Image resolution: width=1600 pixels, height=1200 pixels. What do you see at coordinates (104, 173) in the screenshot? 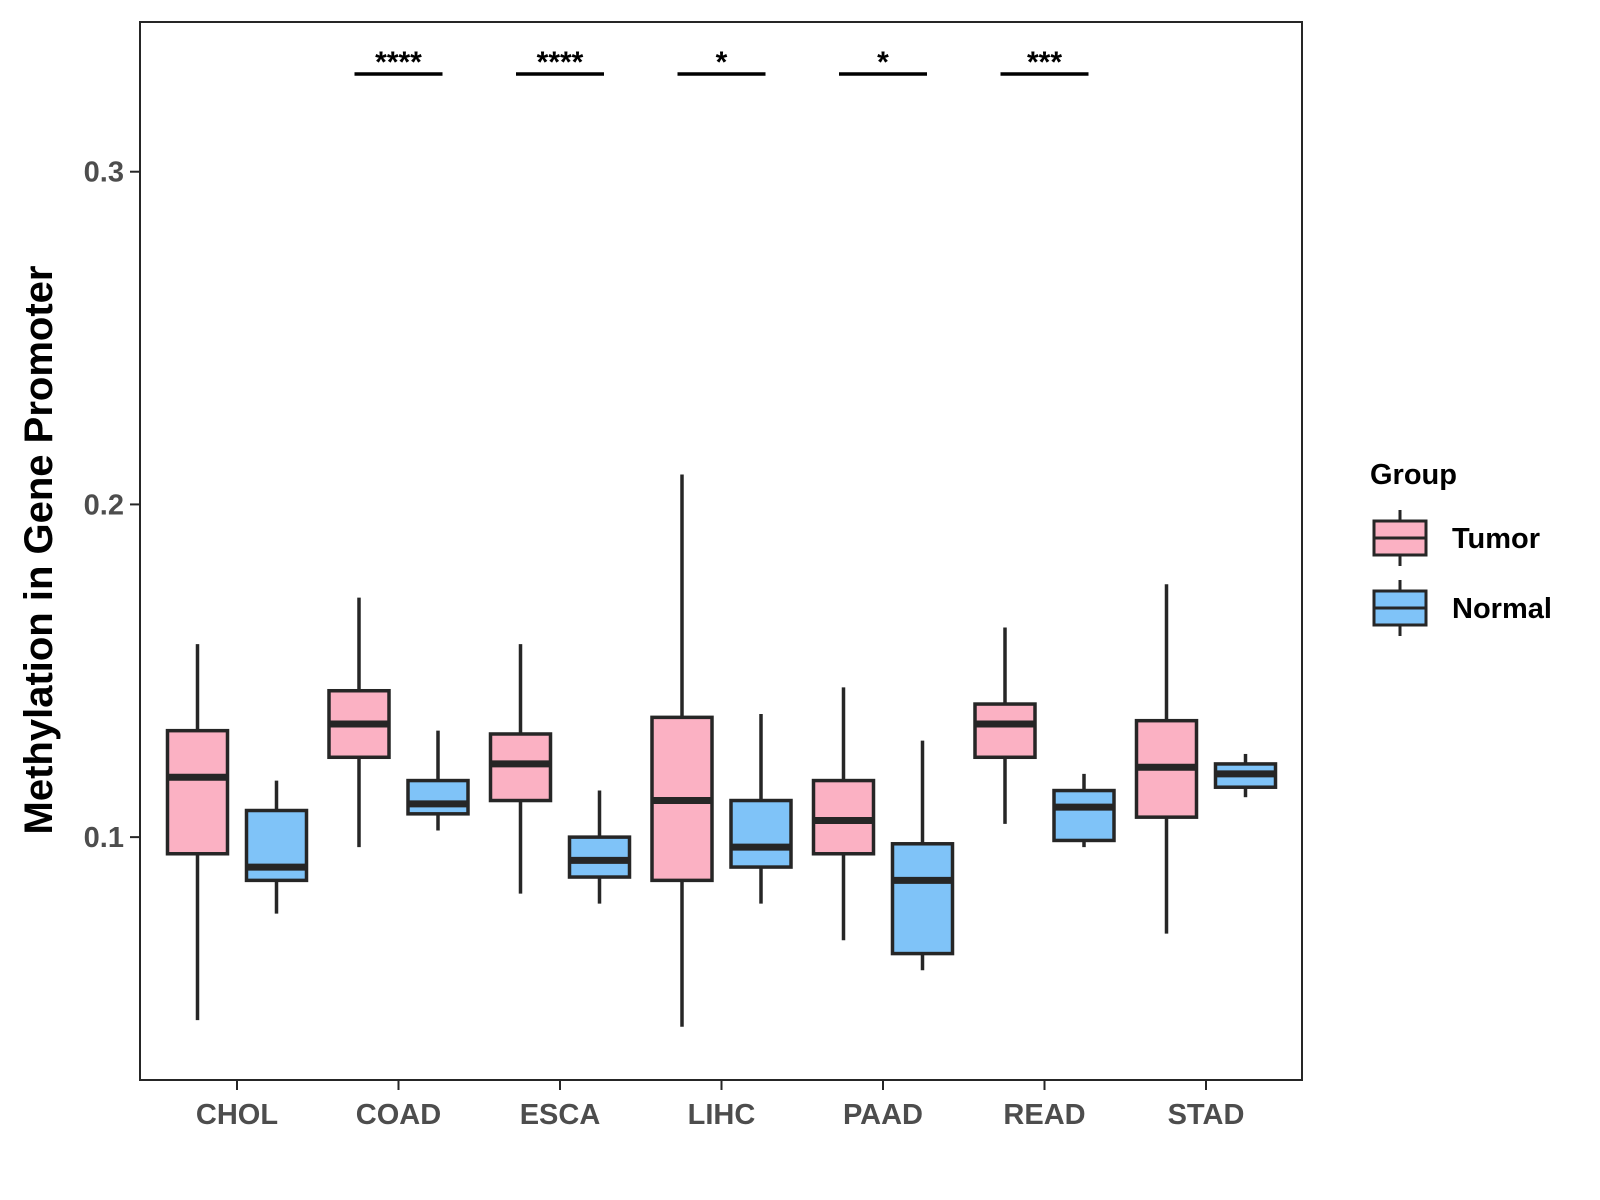
I see `y-tick-label: 0.3` at bounding box center [104, 173].